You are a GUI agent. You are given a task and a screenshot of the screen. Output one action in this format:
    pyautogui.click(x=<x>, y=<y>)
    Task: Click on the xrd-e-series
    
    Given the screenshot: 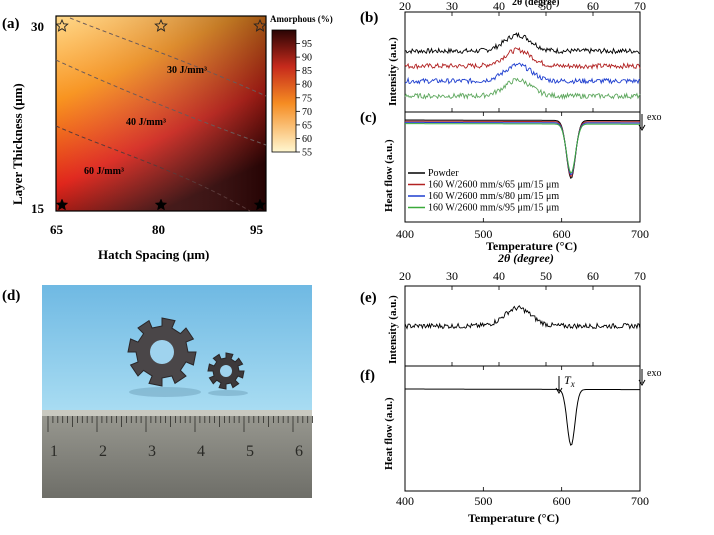 What is the action you would take?
    pyautogui.click(x=522, y=317)
    